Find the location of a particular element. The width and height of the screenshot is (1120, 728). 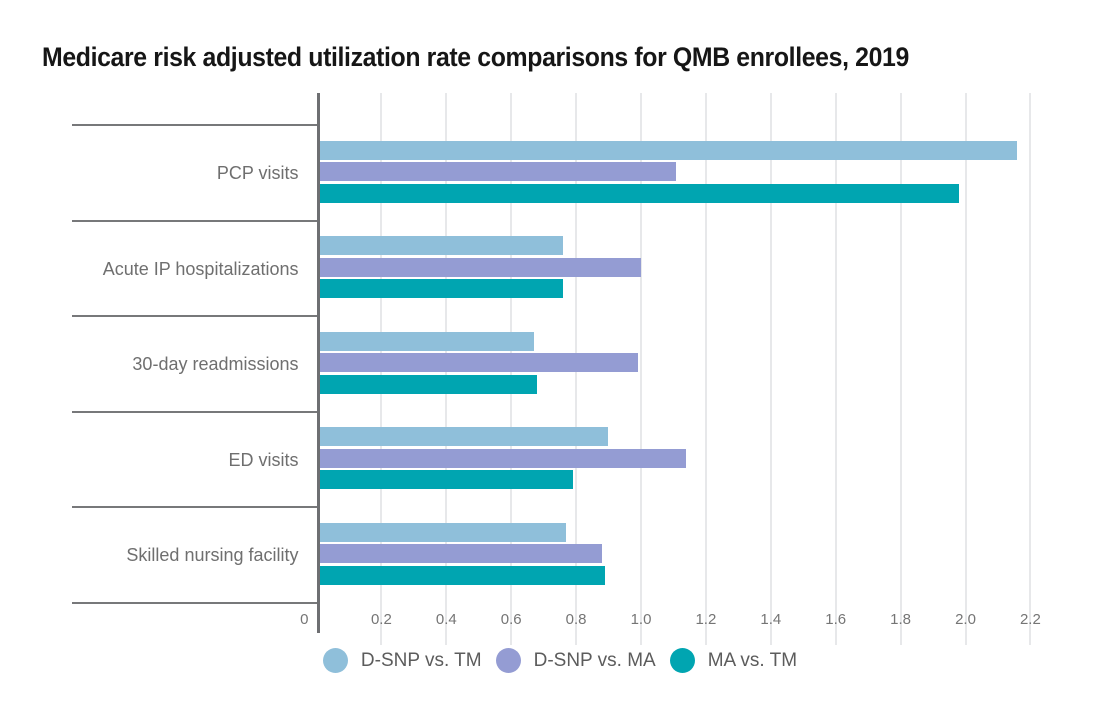

category-label: 30-day readmissions is located at coordinates (215, 364).